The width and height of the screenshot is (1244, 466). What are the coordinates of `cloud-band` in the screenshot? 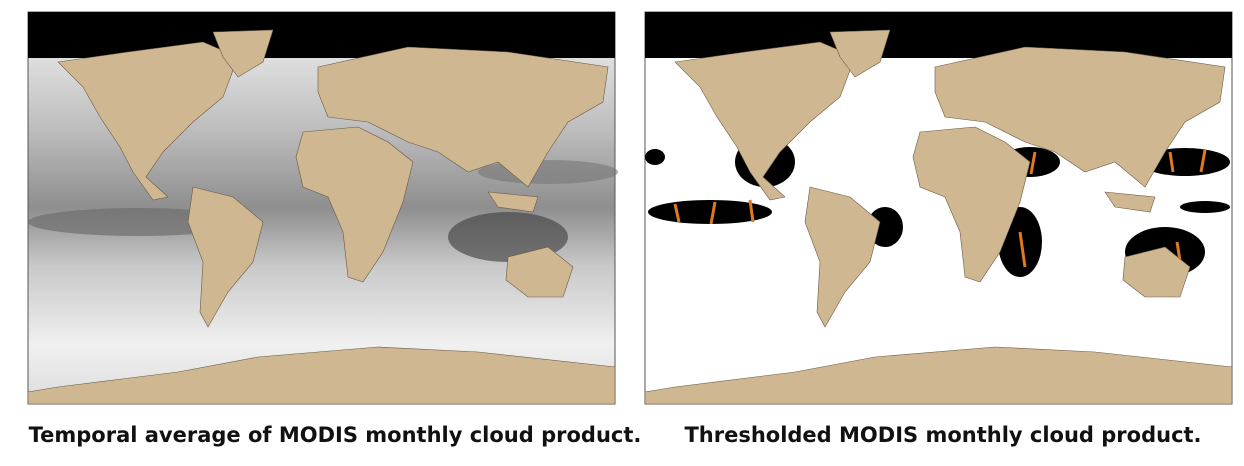 It's located at (548, 172).